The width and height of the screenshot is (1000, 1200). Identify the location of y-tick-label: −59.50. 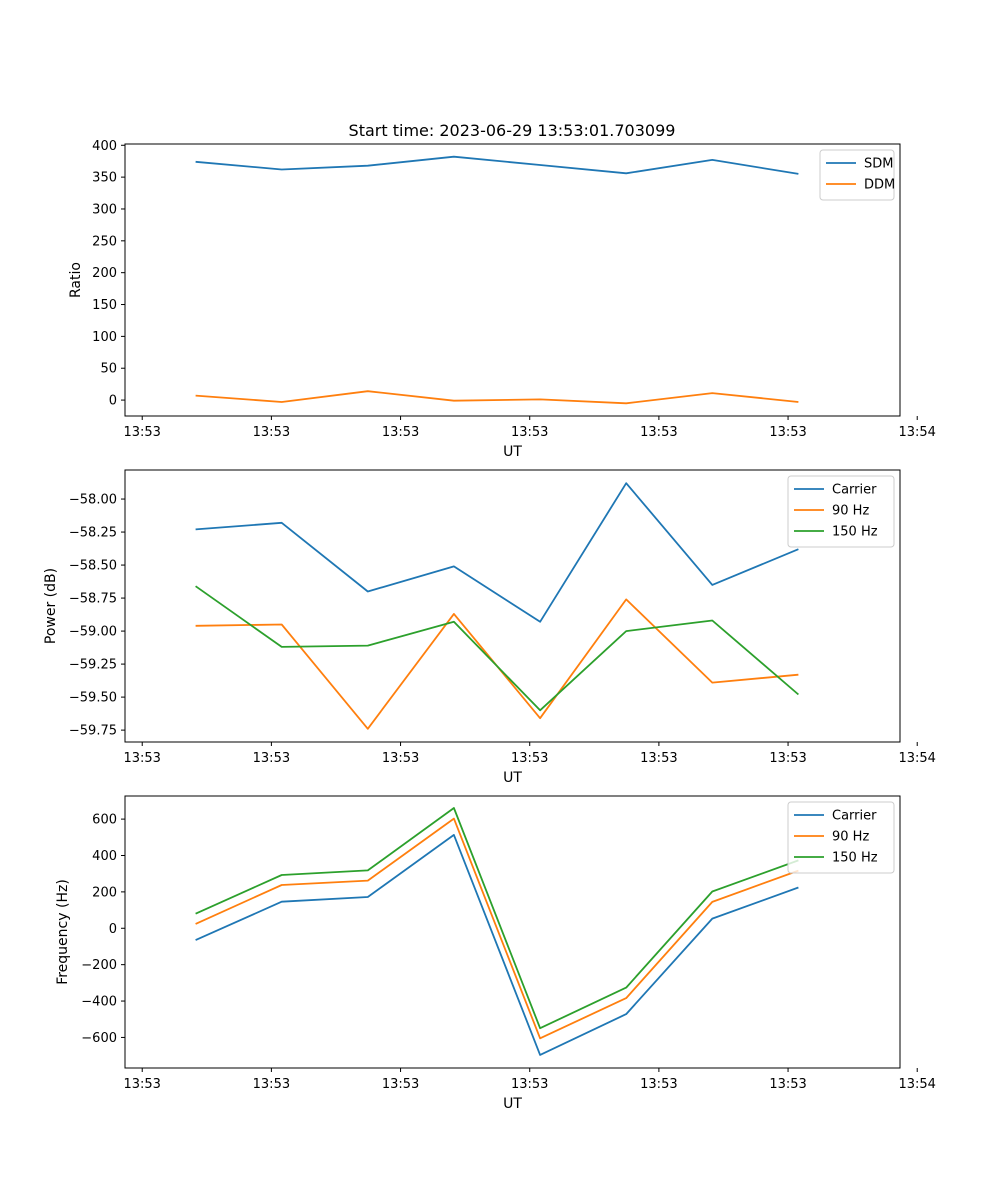
(93, 698).